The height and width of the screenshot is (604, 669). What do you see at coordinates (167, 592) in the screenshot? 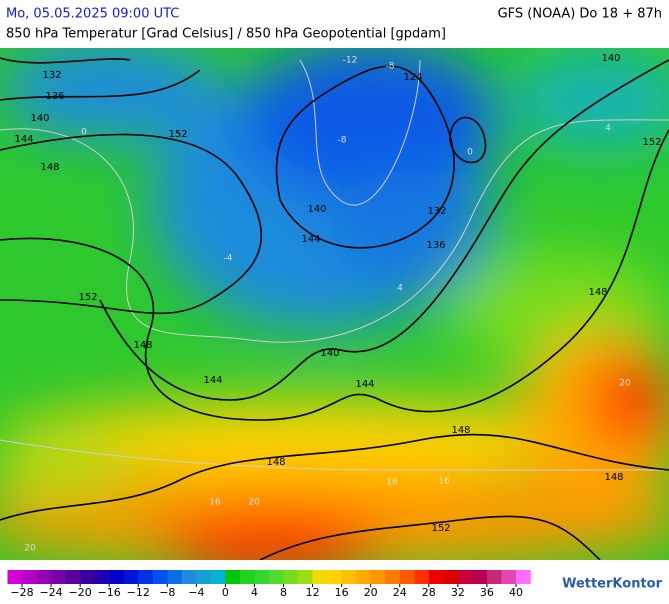
I see `colorbar-tick-label: −8` at bounding box center [167, 592].